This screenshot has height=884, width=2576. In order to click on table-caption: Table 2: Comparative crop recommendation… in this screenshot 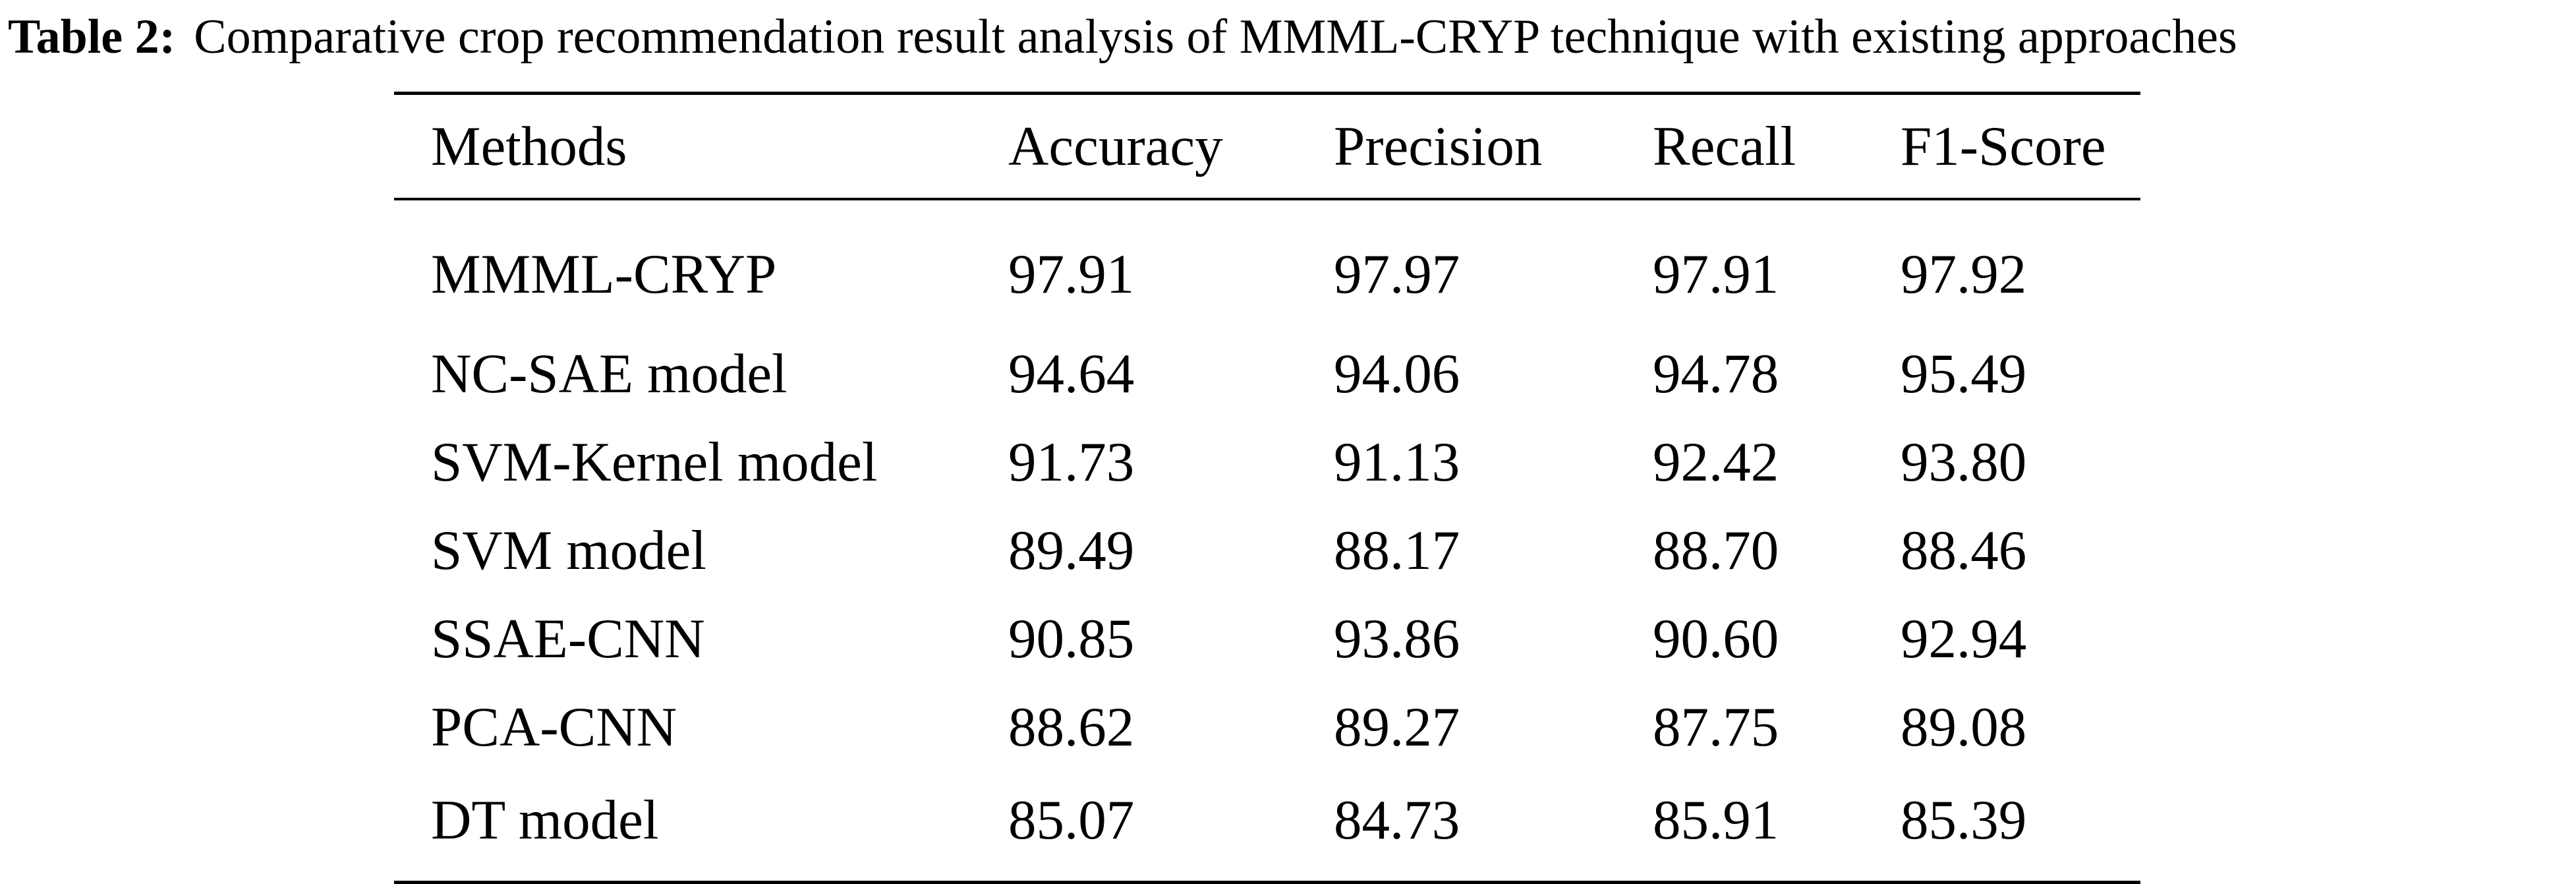, I will do `click(1290, 37)`.